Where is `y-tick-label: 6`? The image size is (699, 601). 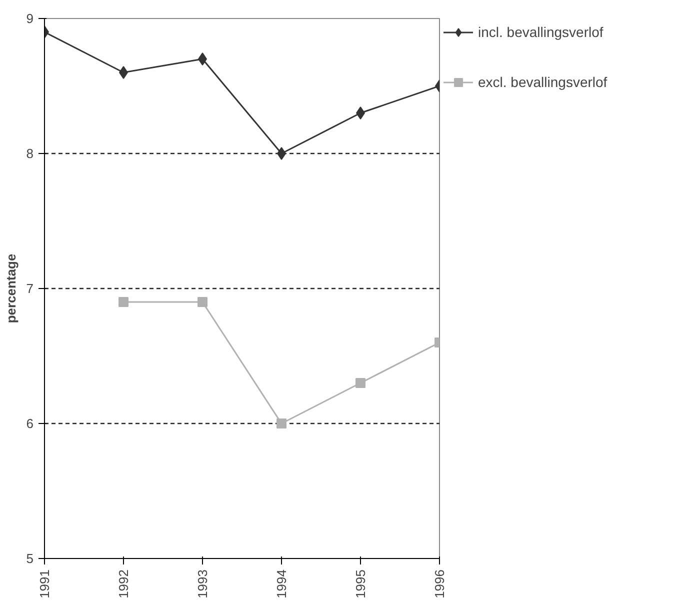 y-tick-label: 6 is located at coordinates (30, 423).